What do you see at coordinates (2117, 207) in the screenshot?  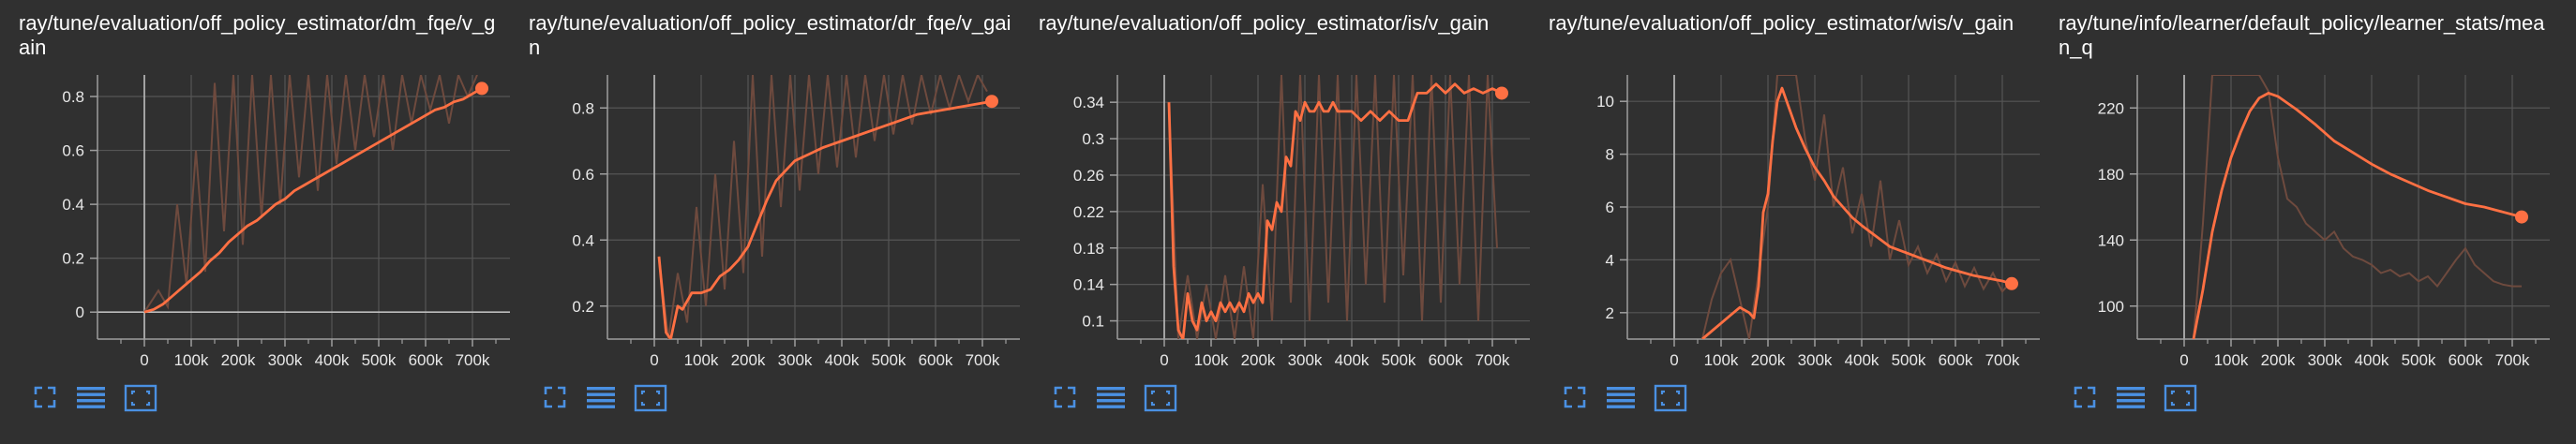 I see `y-ticks: 100 140 180 220` at bounding box center [2117, 207].